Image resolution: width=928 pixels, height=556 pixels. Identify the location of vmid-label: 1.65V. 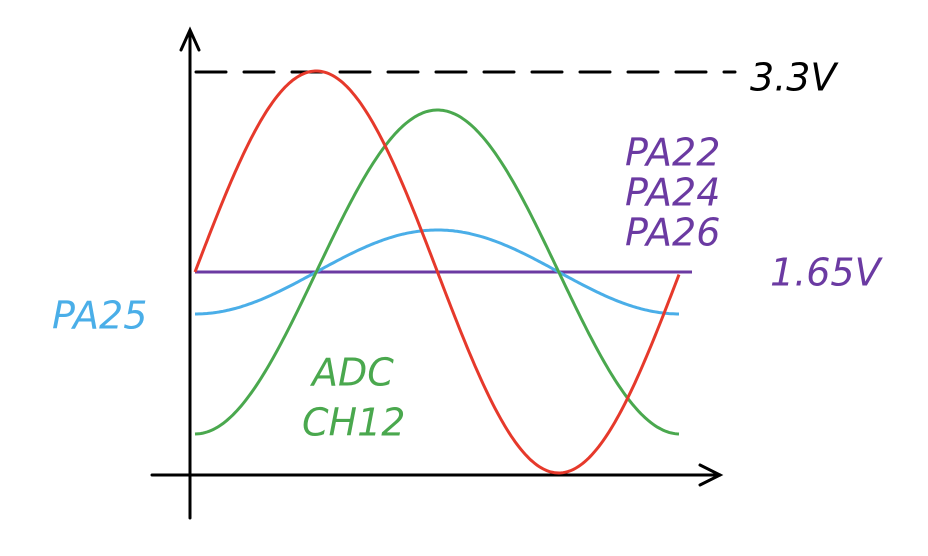
(827, 273).